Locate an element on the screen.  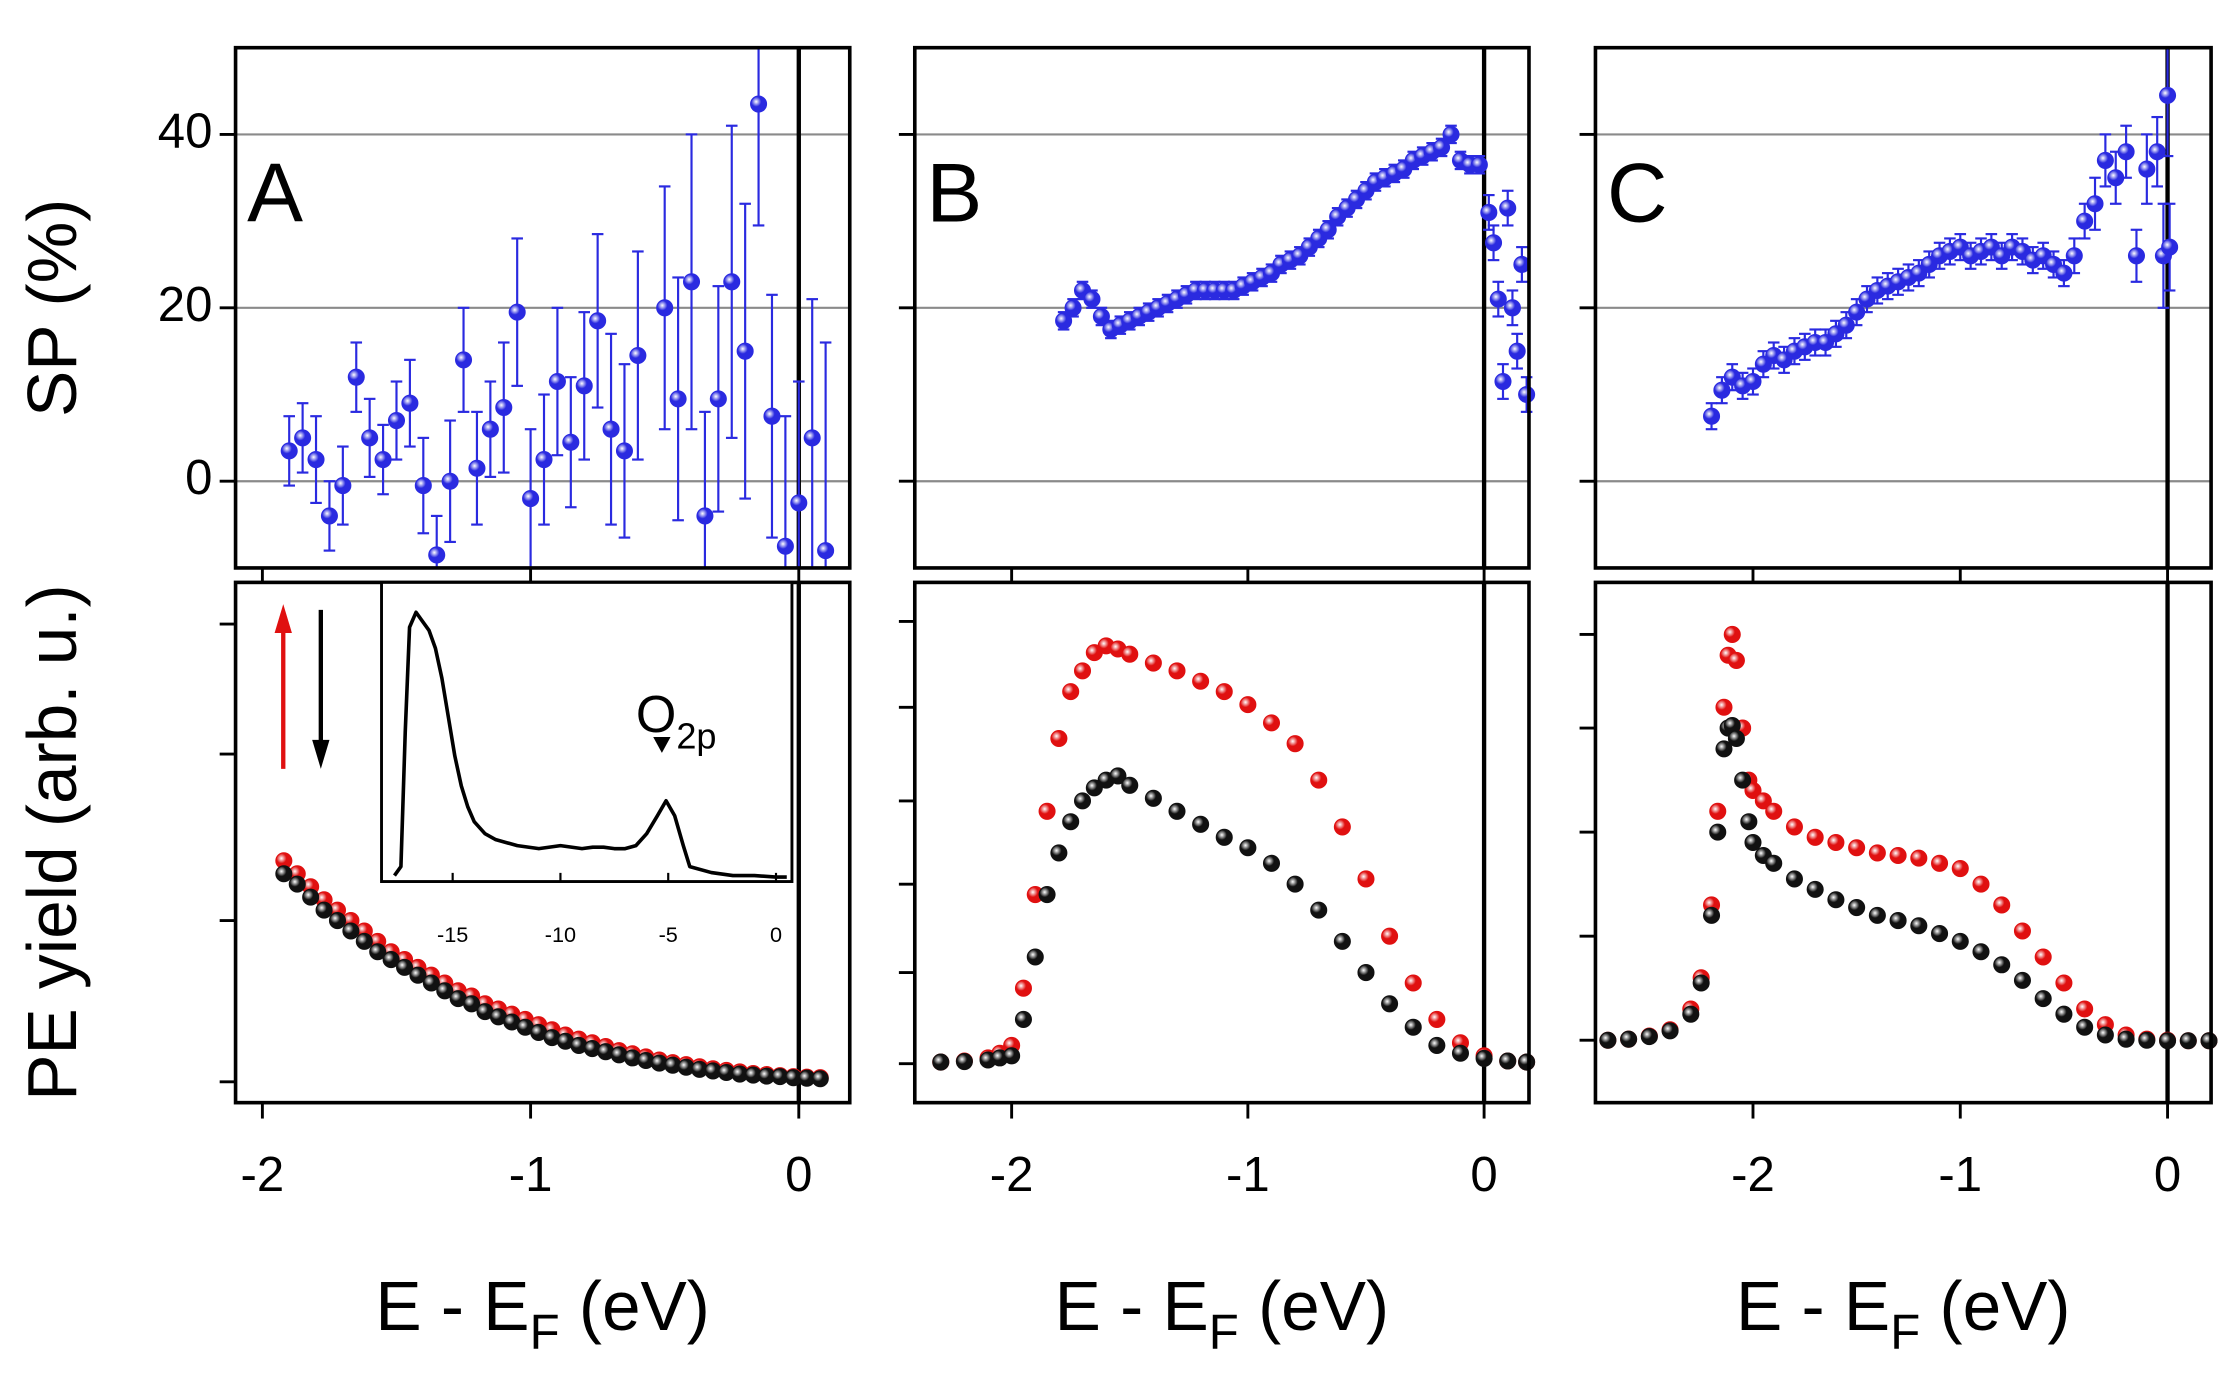
spin-up-arrow-head is located at coordinates (283, 618).